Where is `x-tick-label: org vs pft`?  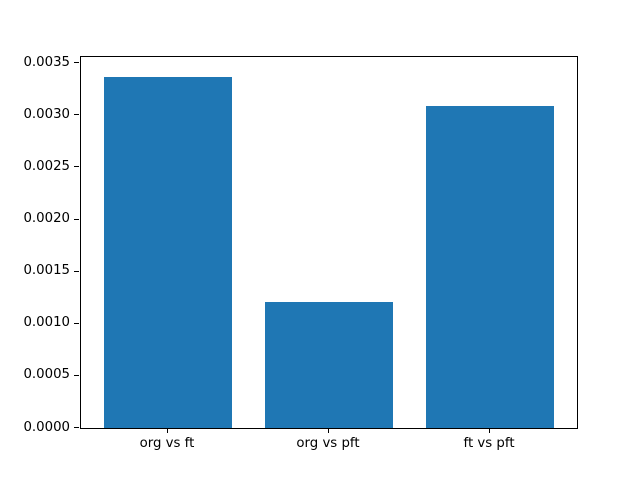
x-tick-label: org vs pft is located at coordinates (328, 443).